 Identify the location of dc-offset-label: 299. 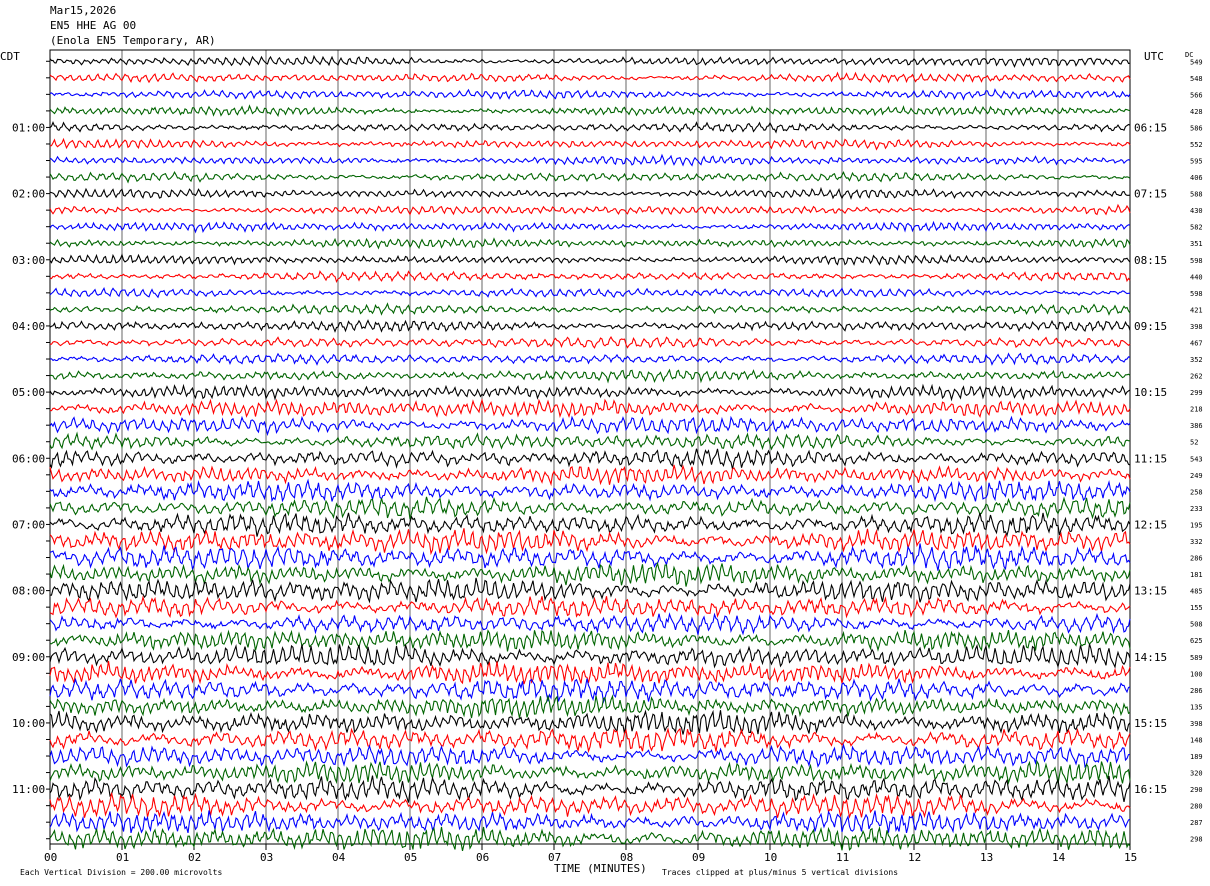
(1196, 393).